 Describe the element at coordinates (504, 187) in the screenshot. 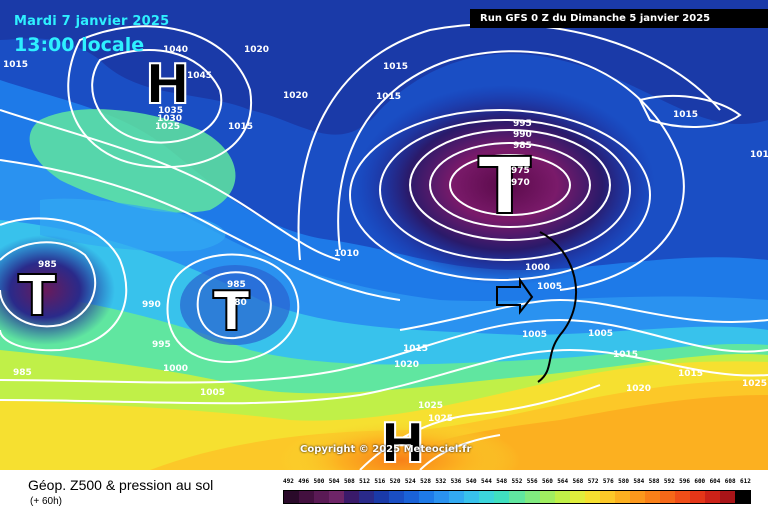

I see `low-symbol-north: T` at that location.